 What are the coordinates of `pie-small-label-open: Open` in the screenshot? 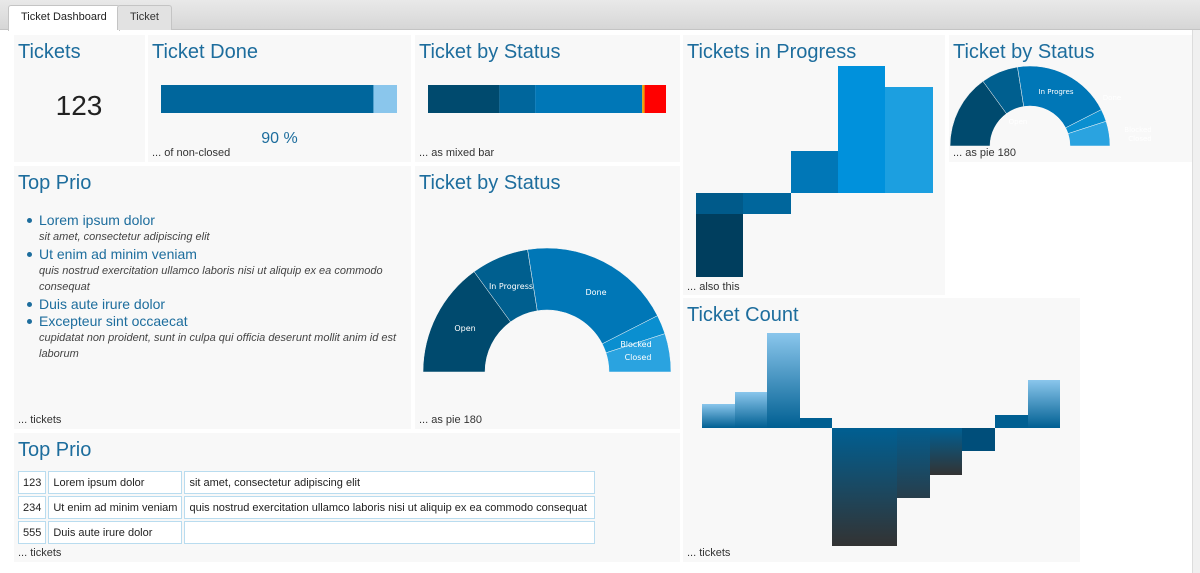 It's located at (1018, 122).